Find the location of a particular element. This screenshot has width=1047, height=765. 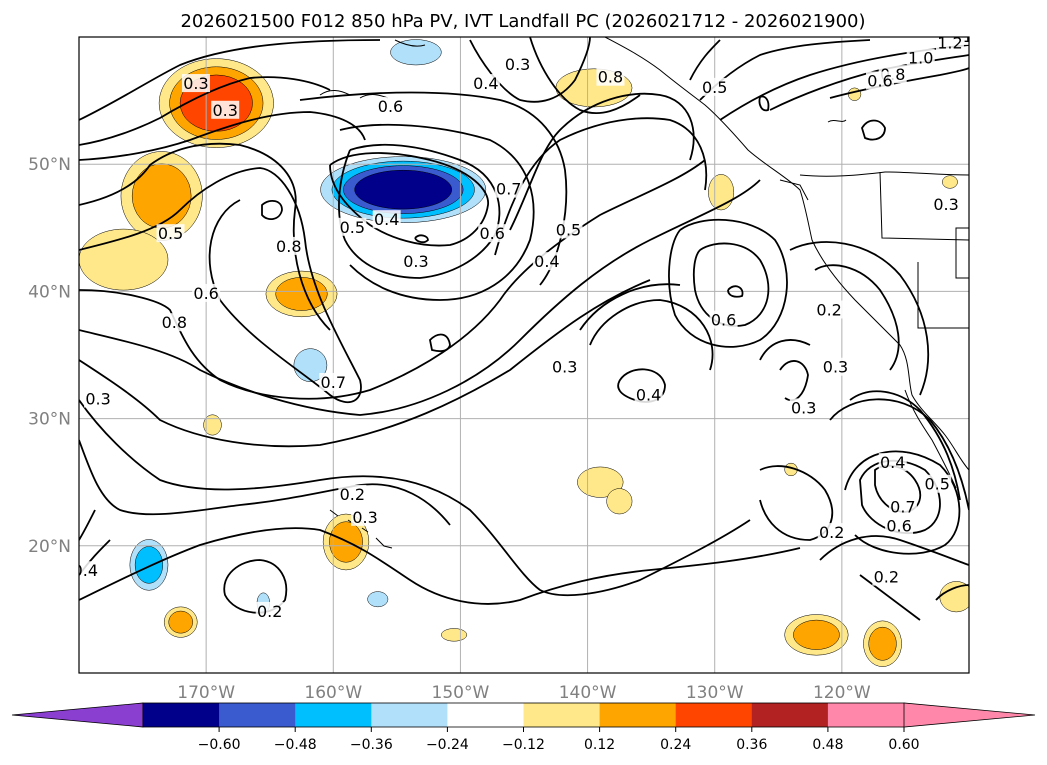

y-tick-label: 40°N is located at coordinates (49, 292).